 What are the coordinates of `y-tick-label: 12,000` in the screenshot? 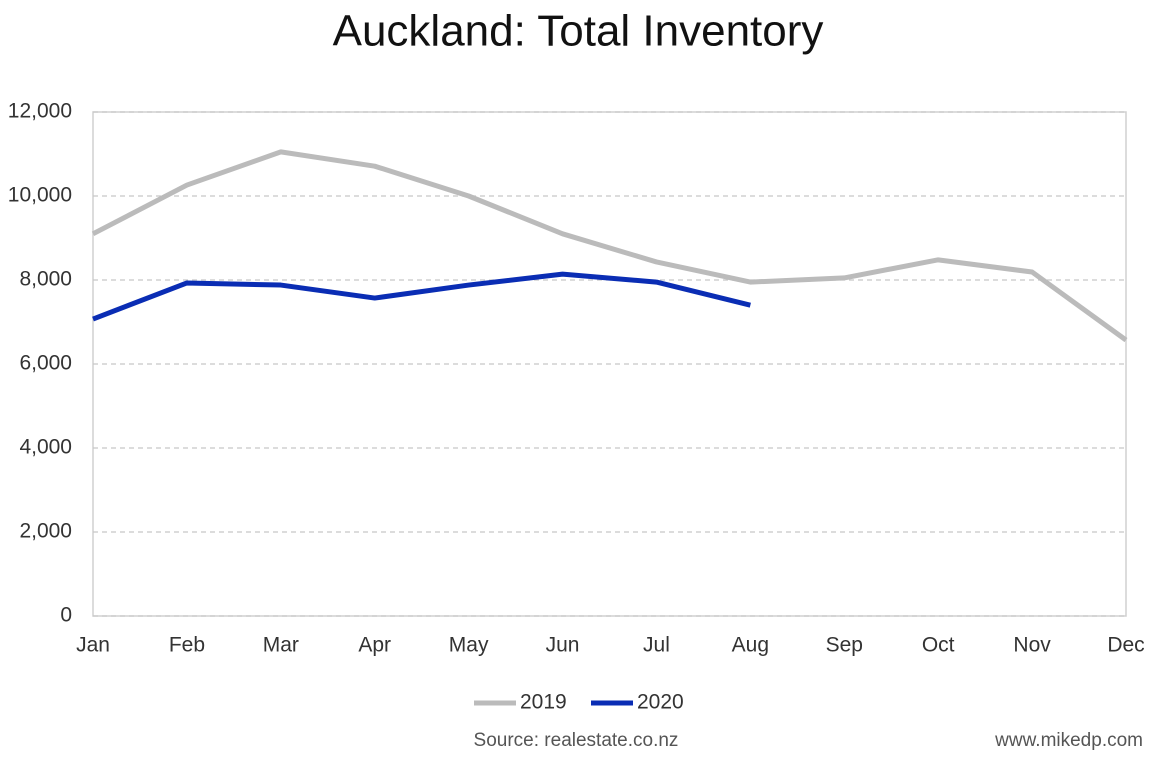 It's located at (40, 111).